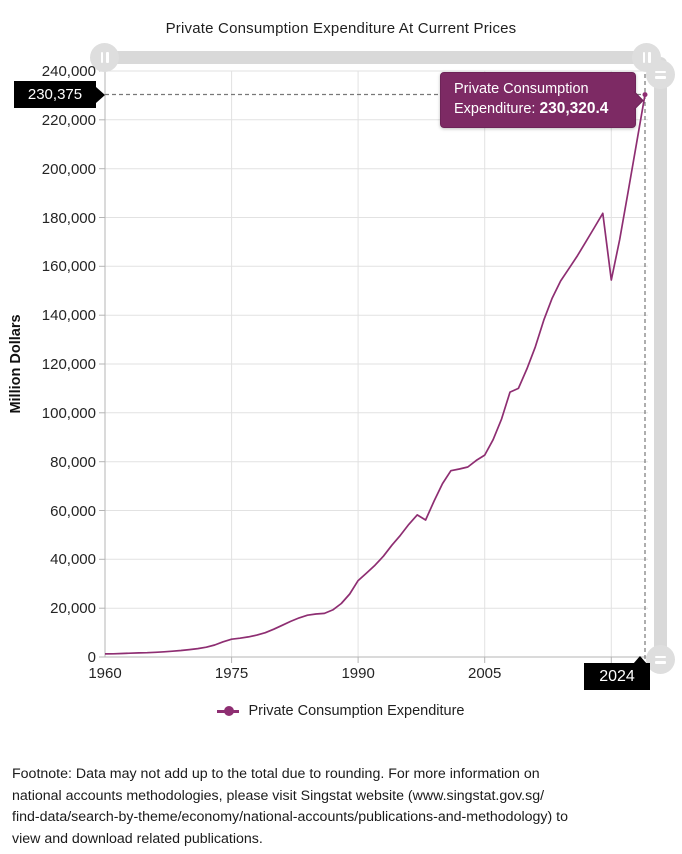 The width and height of the screenshot is (682, 854). I want to click on tooltip-value: 230,320.4, so click(574, 108).